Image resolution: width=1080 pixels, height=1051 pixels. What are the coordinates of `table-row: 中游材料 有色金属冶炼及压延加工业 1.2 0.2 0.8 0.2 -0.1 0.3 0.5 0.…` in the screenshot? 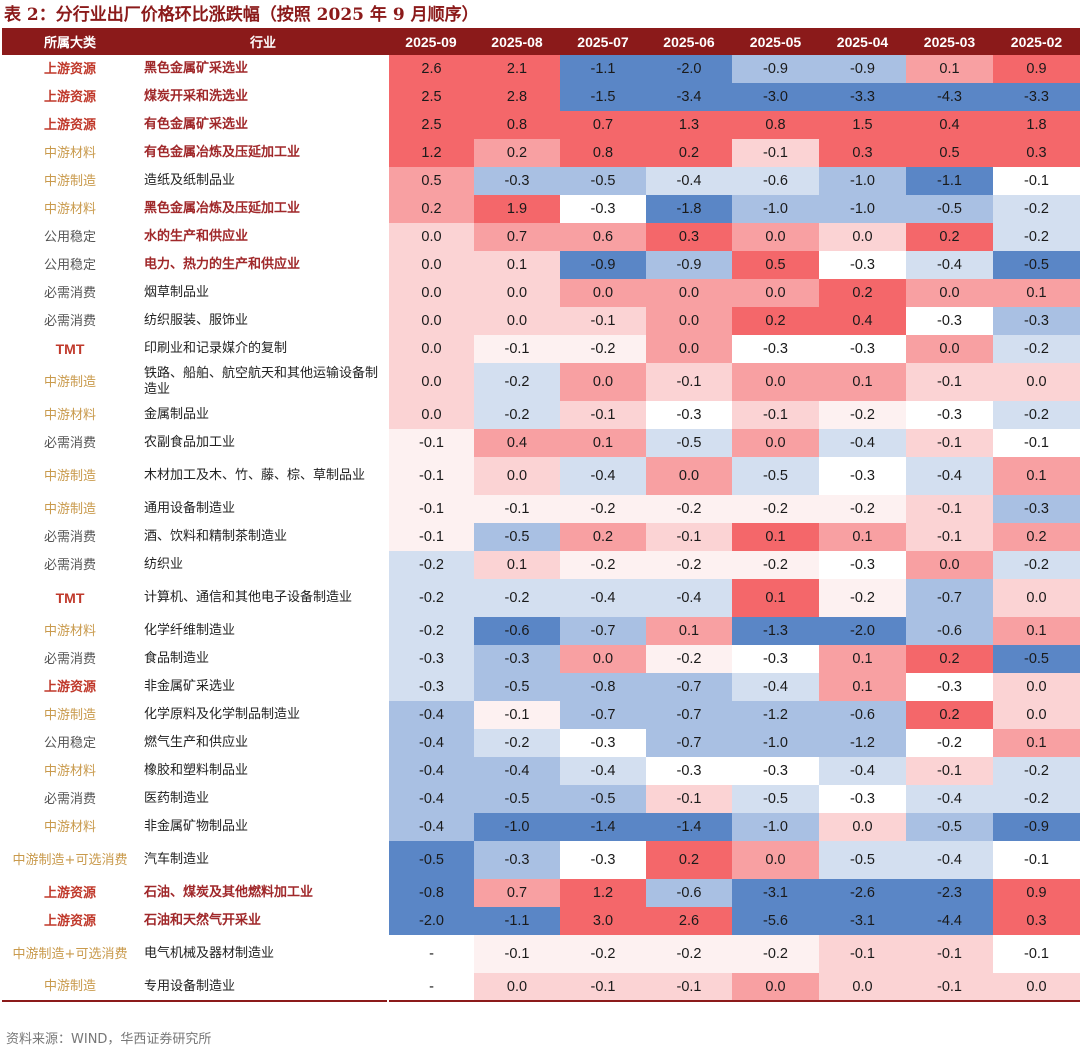 It's located at (541, 153).